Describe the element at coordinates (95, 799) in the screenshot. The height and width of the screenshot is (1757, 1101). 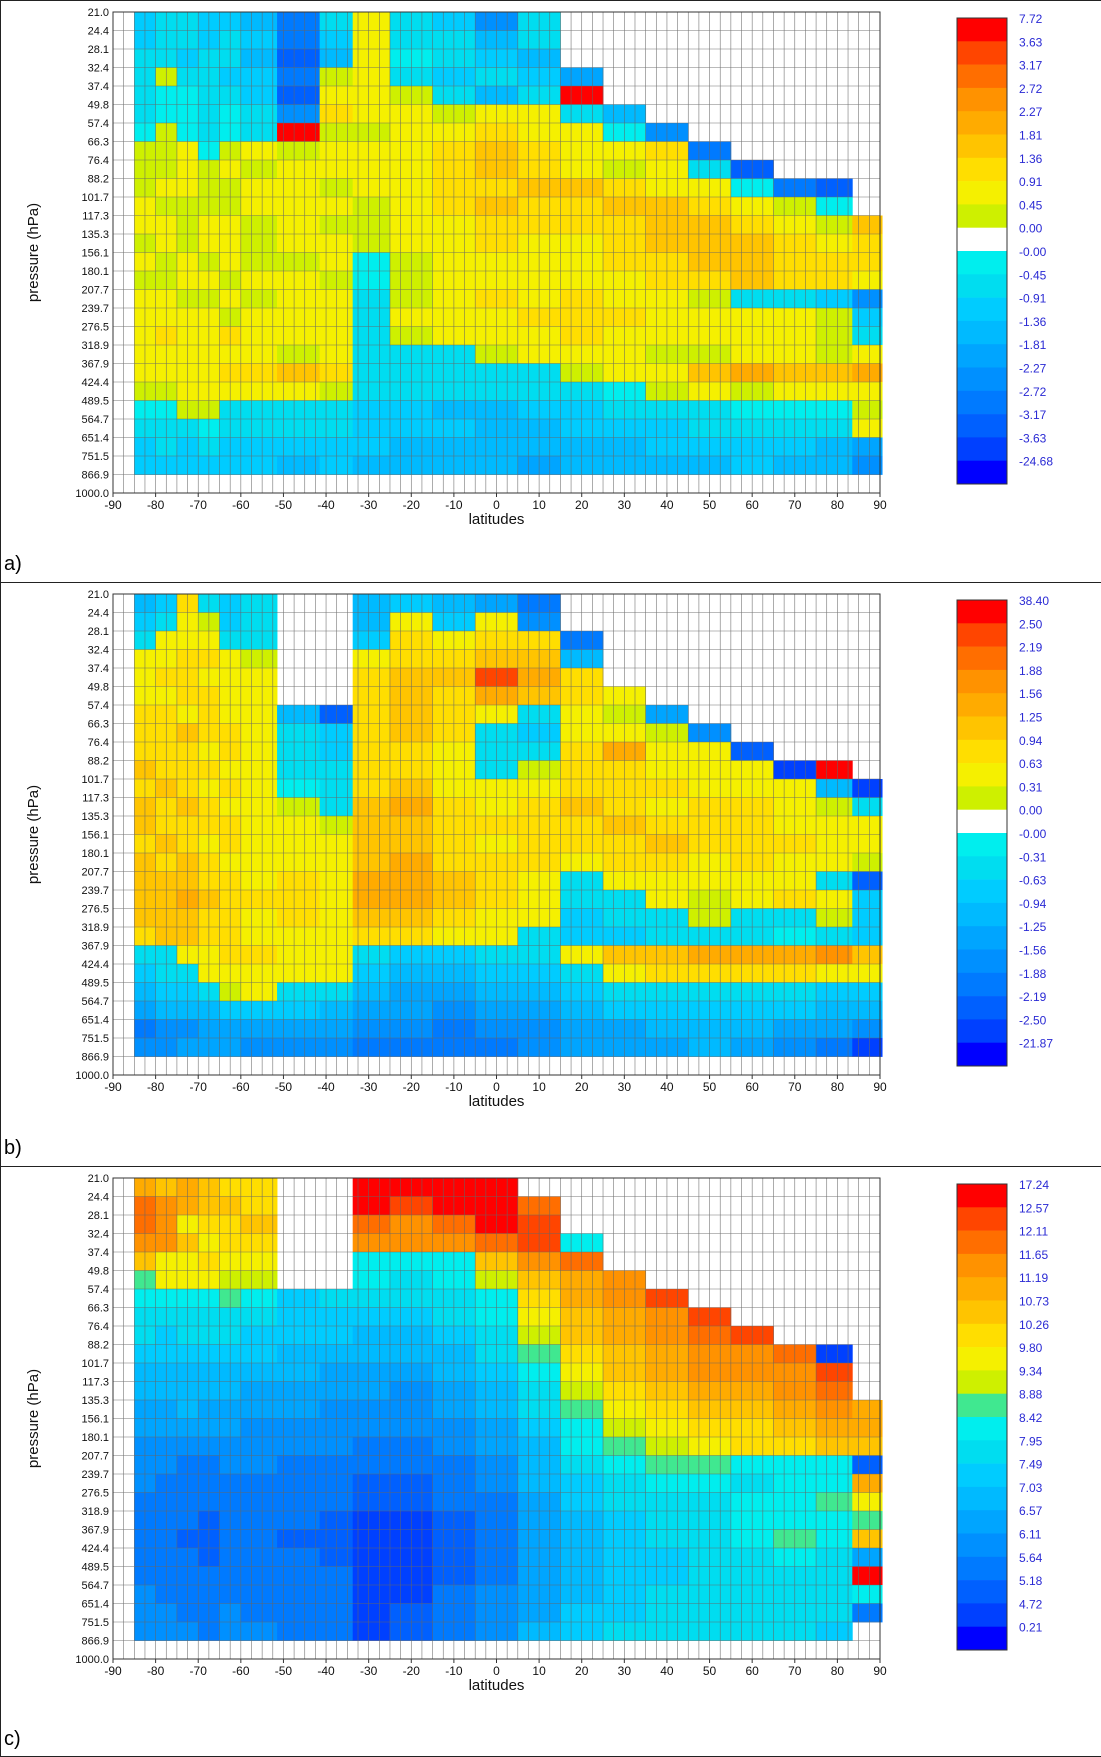
I see `y-tick-label: 117.3` at that location.